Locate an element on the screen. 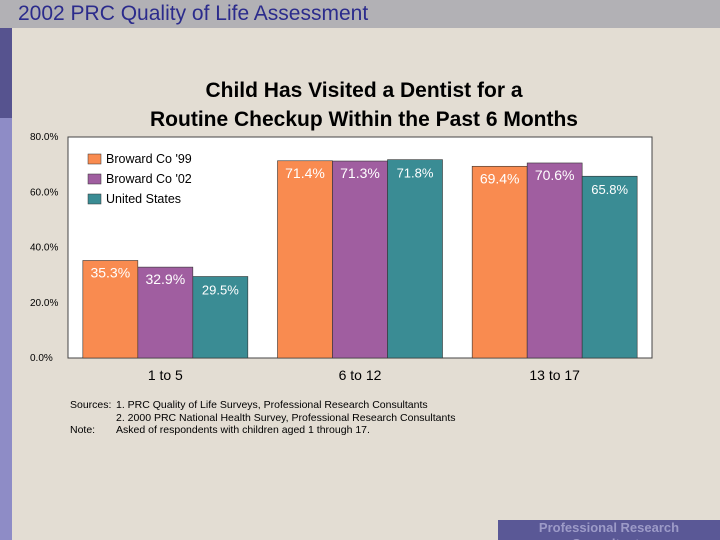 Image resolution: width=720 pixels, height=540 pixels. y-tick-label: 0.0% is located at coordinates (41, 358).